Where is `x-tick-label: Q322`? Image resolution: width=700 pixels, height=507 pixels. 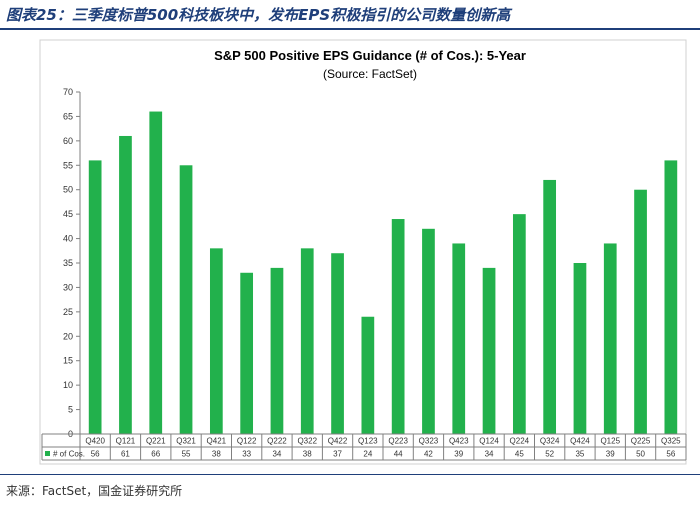
x-tick-label: Q322 is located at coordinates (307, 441).